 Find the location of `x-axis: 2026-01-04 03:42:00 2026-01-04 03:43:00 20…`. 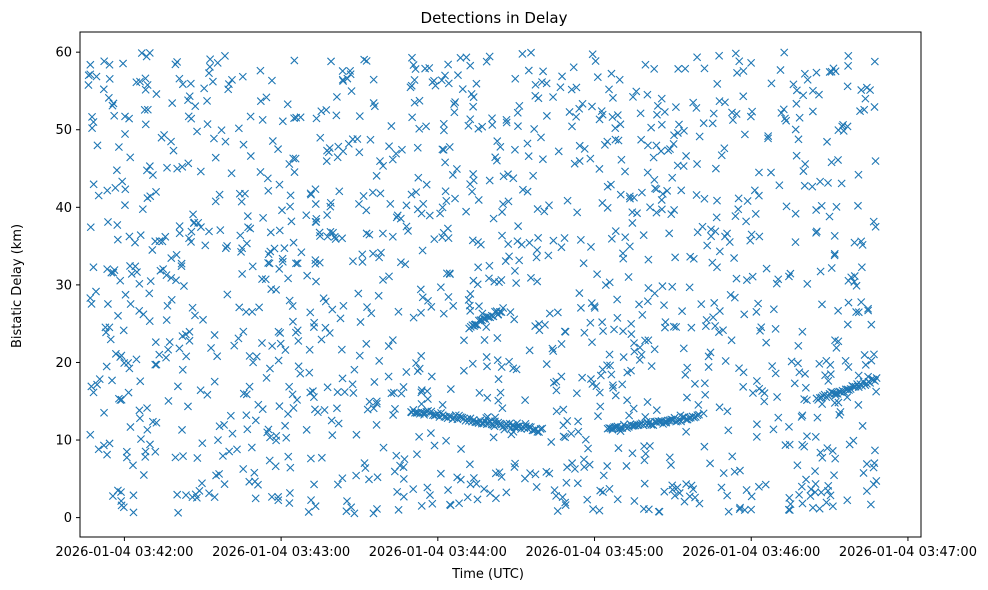

x-axis: 2026-01-04 03:42:00 2026-01-04 03:43:00 20… is located at coordinates (516, 548).